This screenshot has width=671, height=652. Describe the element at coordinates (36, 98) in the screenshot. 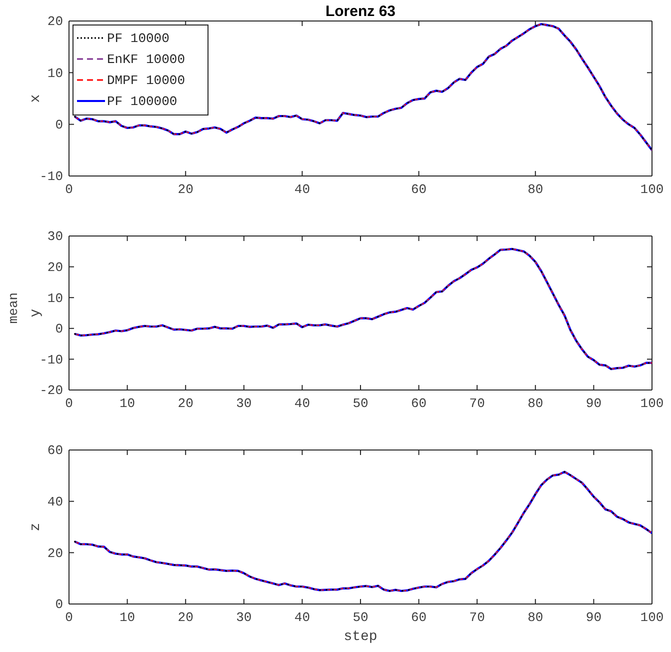

I see `y-axis-title: x` at that location.